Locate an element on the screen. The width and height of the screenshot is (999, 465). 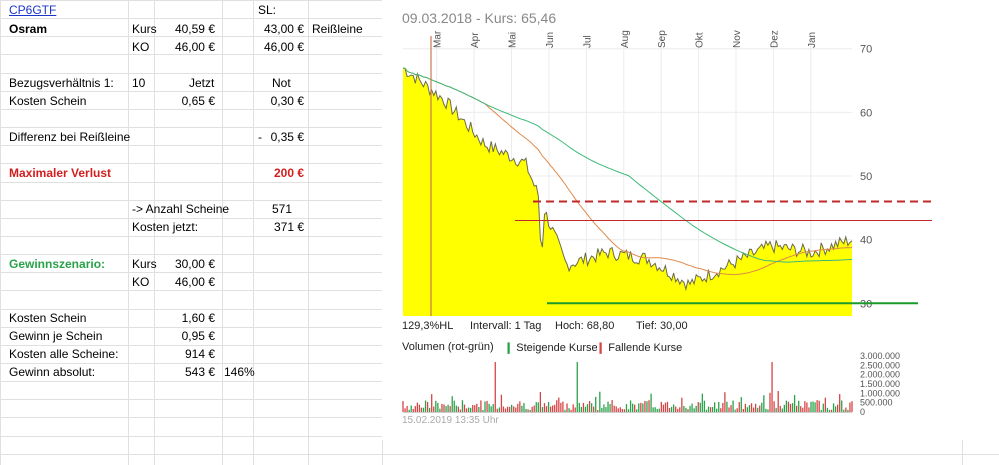
kurs-sl-value: 43,00 € is located at coordinates (283, 29).